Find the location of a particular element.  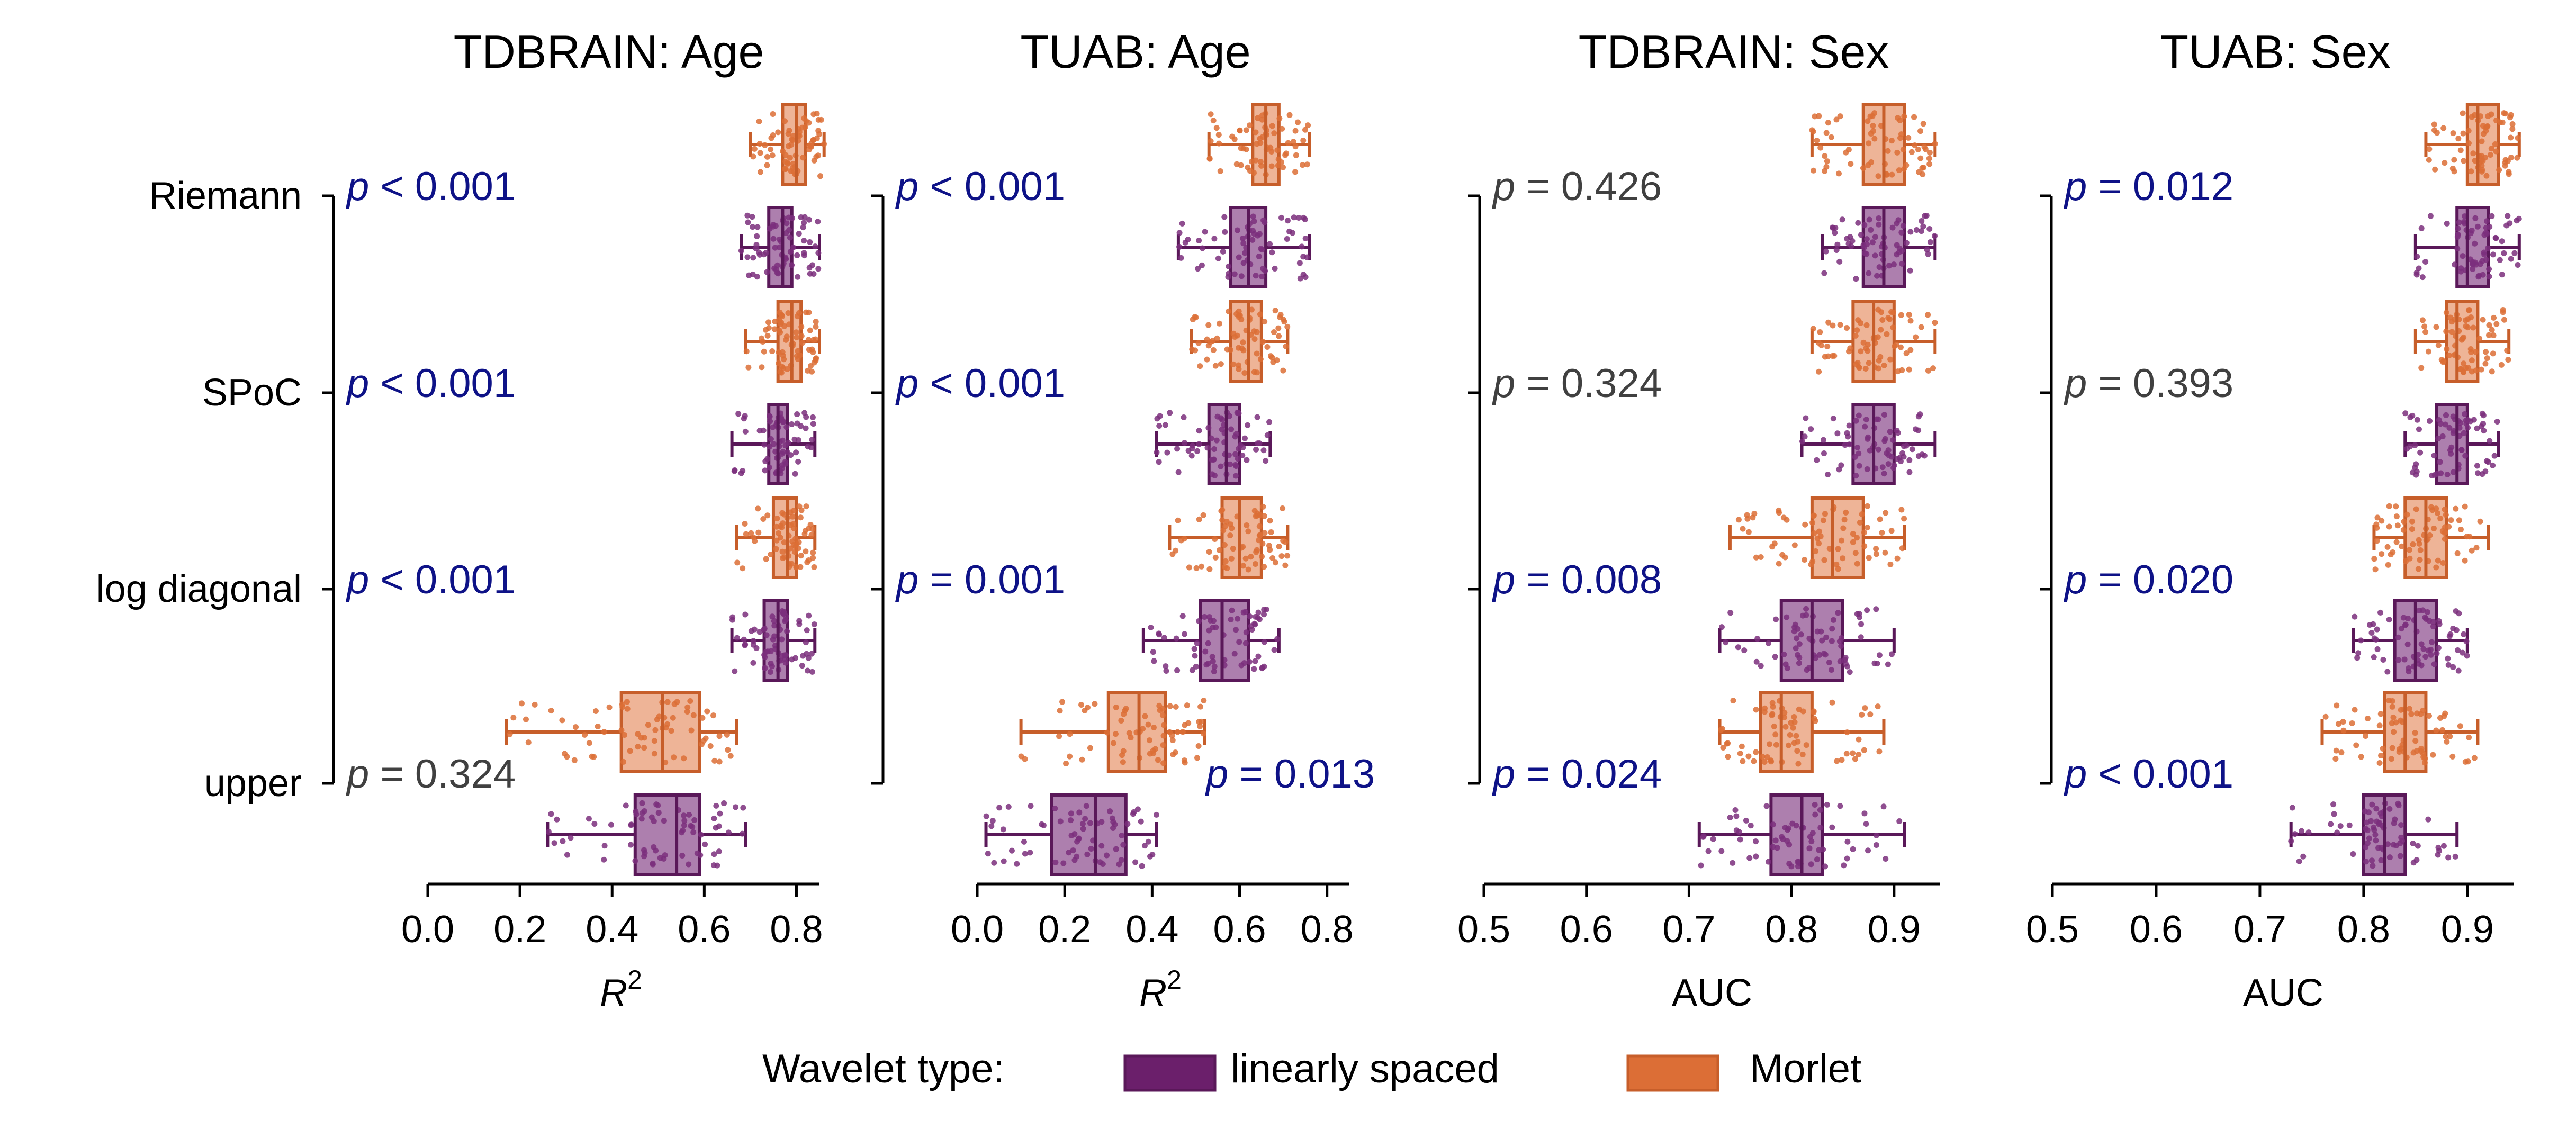

x-tick-label: 0.0 is located at coordinates (978, 929).